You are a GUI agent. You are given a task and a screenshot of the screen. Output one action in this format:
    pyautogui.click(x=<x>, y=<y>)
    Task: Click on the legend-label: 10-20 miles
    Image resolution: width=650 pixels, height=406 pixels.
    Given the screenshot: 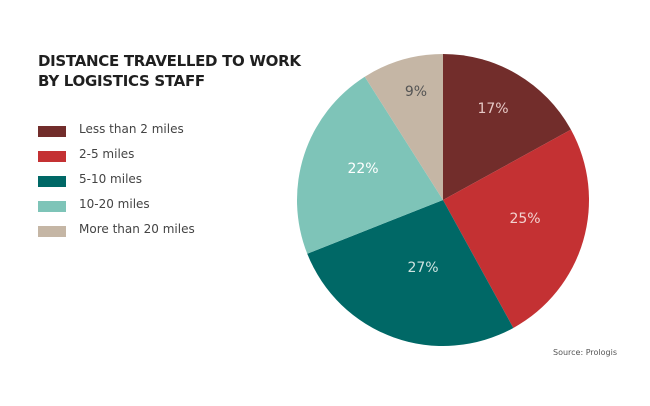 What is the action you would take?
    pyautogui.click(x=114, y=204)
    